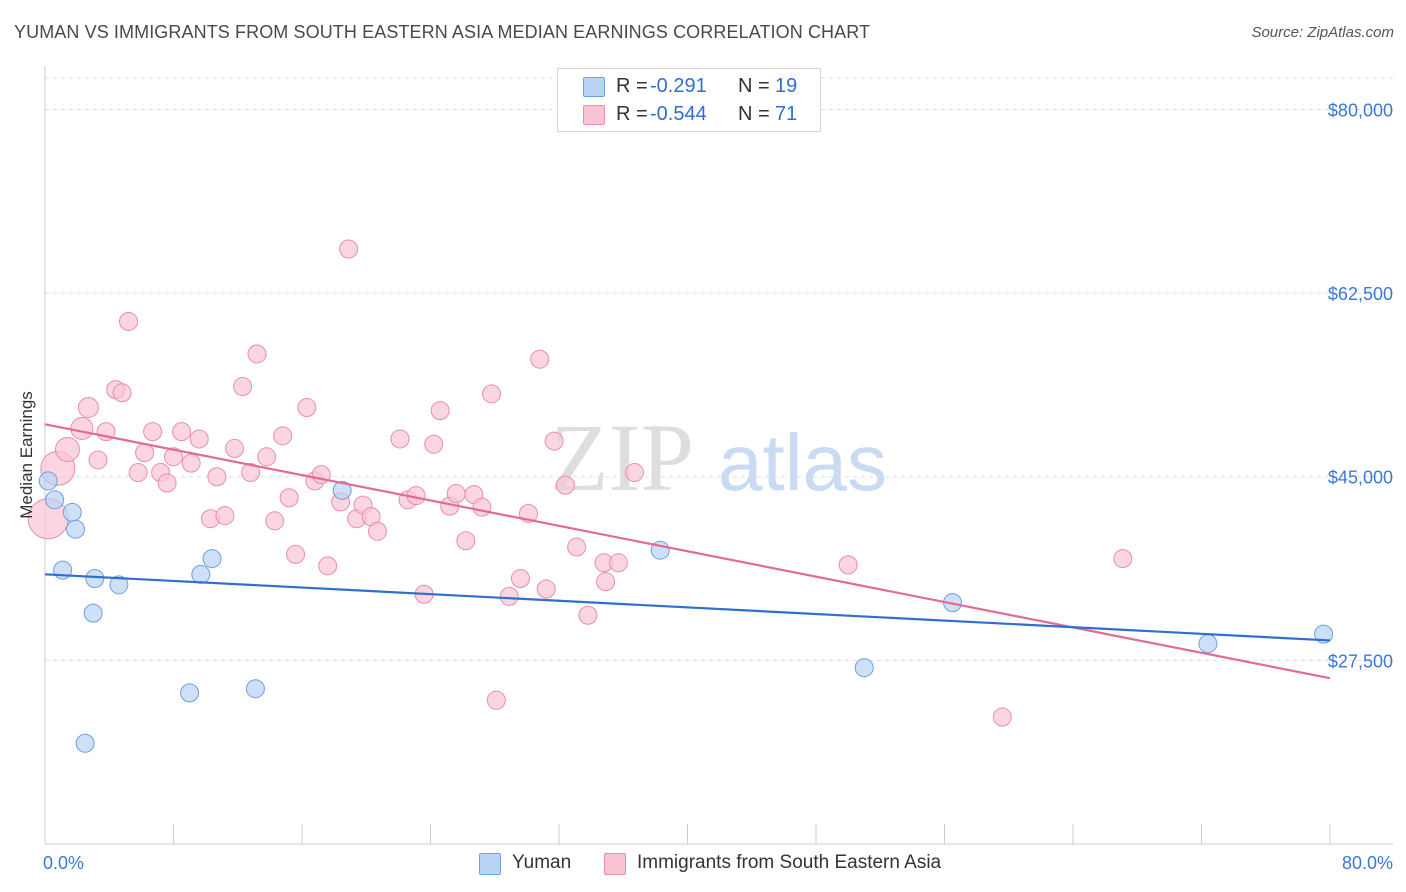 This screenshot has height=892, width=1406. I want to click on y-tick-label-3: $80,000, so click(1360, 110).